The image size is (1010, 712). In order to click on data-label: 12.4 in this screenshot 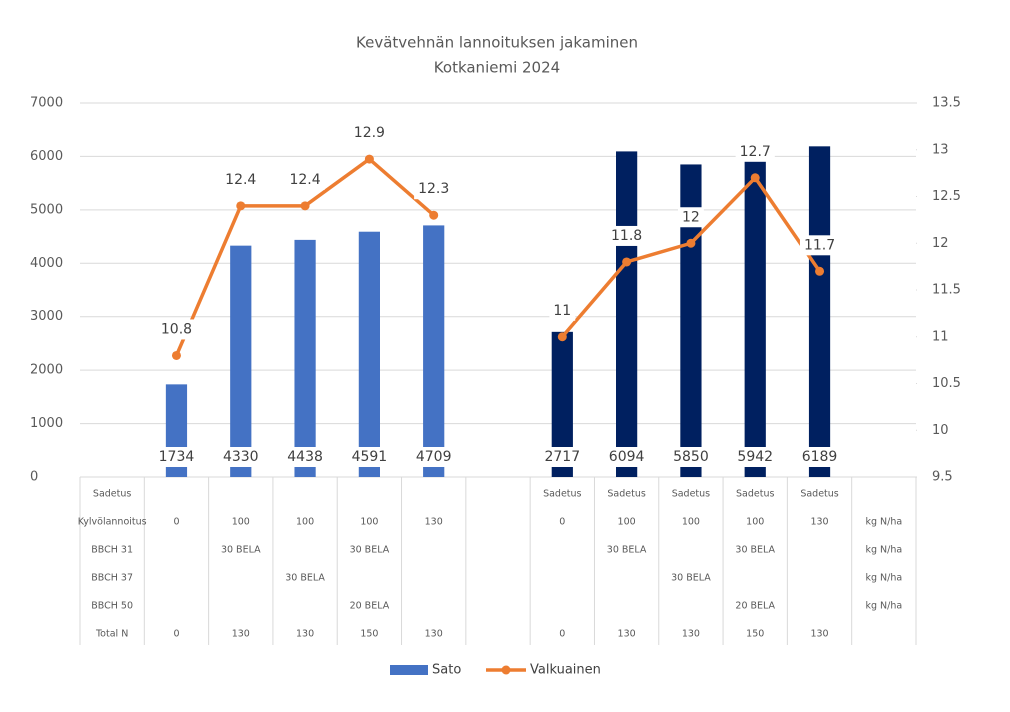, I will do `click(240, 180)`.